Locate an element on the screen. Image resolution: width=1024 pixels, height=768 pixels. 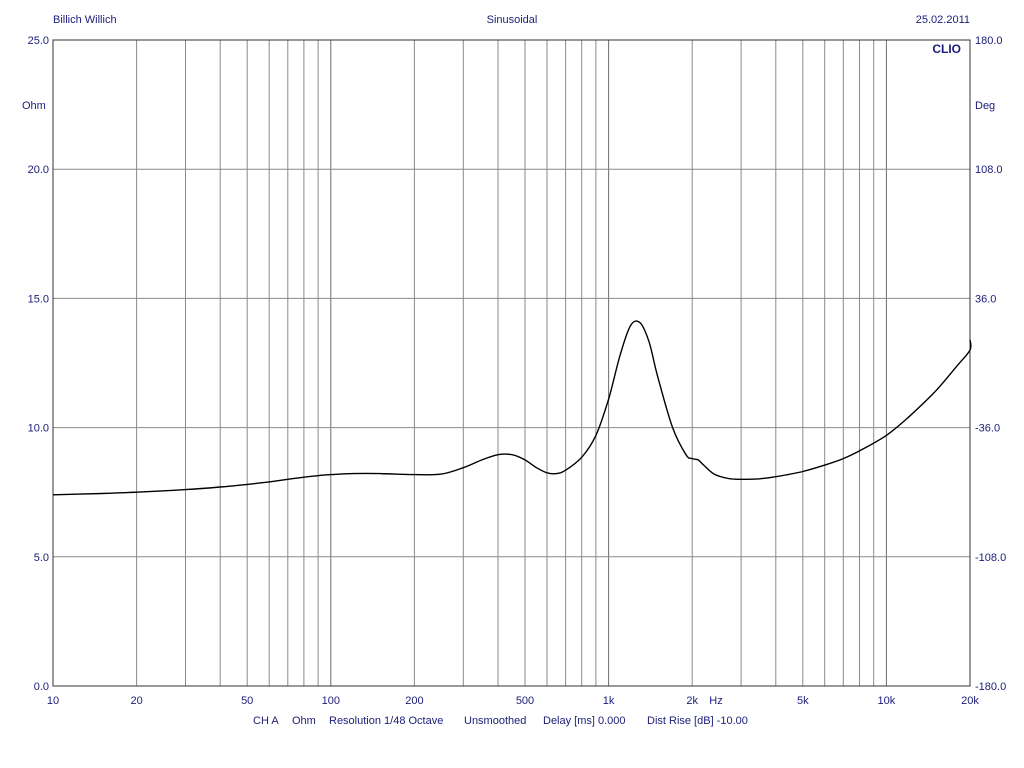
header-left-label: Billich Willich is located at coordinates (85, 20).